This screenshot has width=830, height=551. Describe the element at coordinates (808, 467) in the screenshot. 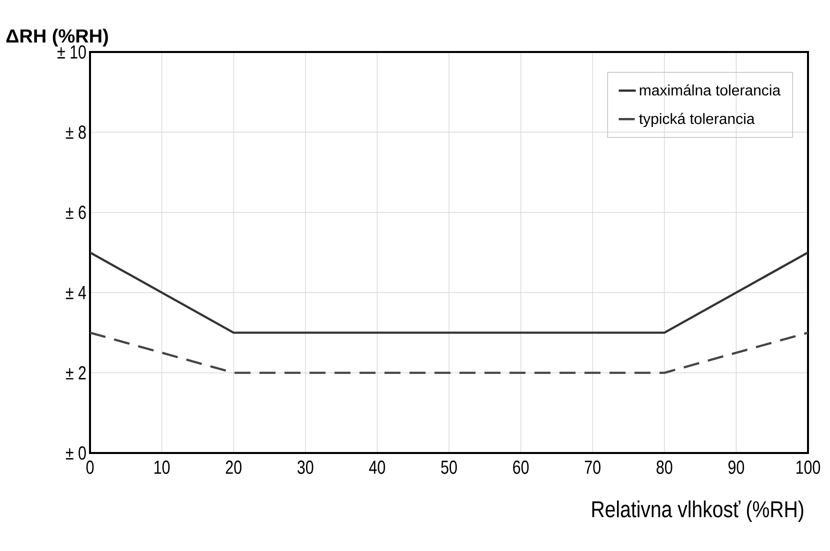

I see `x-tick-label: 100` at that location.